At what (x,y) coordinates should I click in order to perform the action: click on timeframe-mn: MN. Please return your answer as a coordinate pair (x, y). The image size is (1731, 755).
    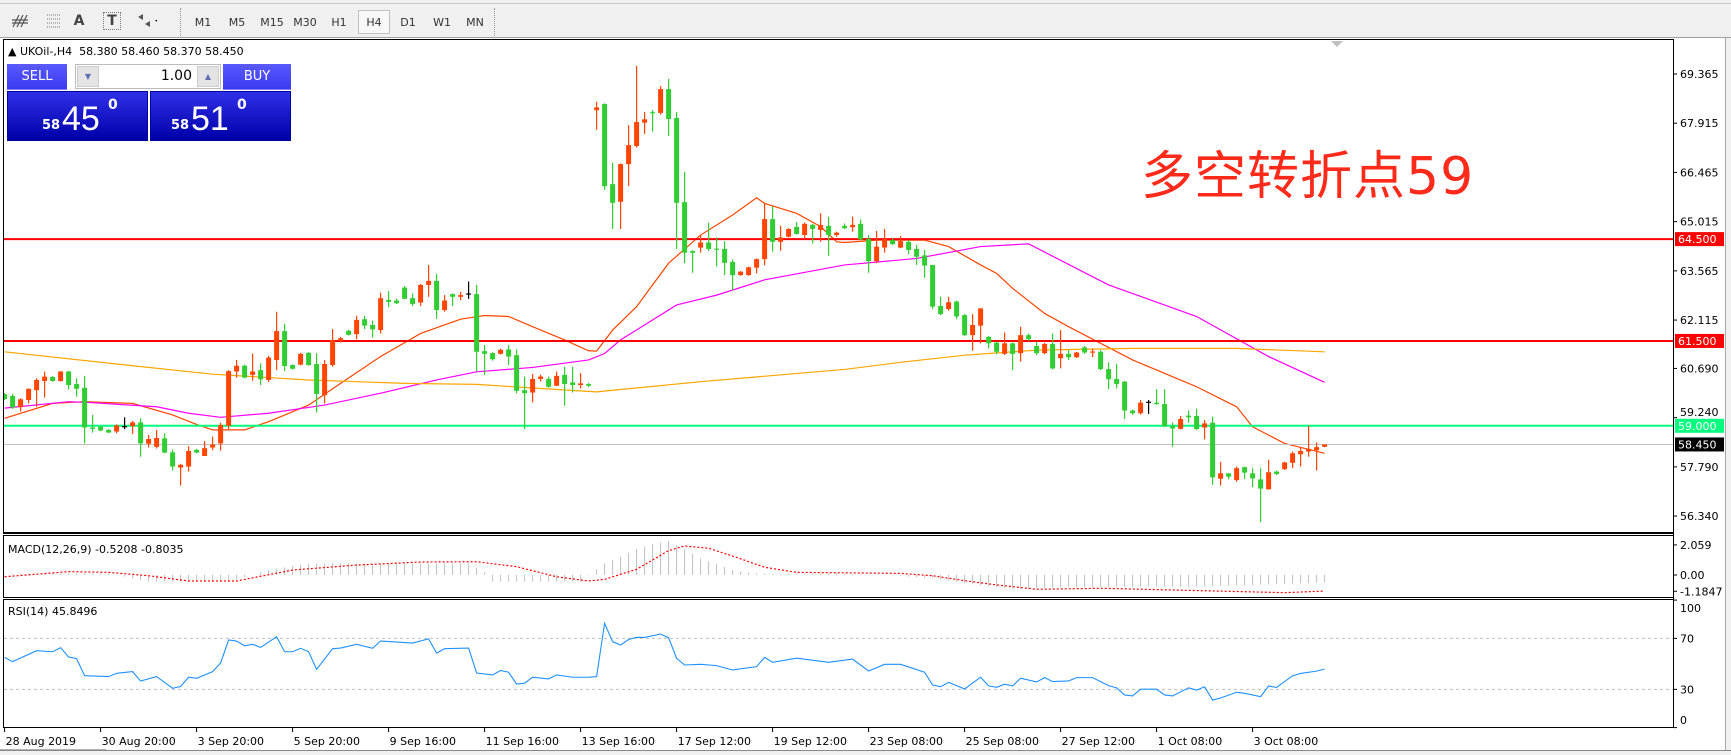
    Looking at the image, I should click on (475, 22).